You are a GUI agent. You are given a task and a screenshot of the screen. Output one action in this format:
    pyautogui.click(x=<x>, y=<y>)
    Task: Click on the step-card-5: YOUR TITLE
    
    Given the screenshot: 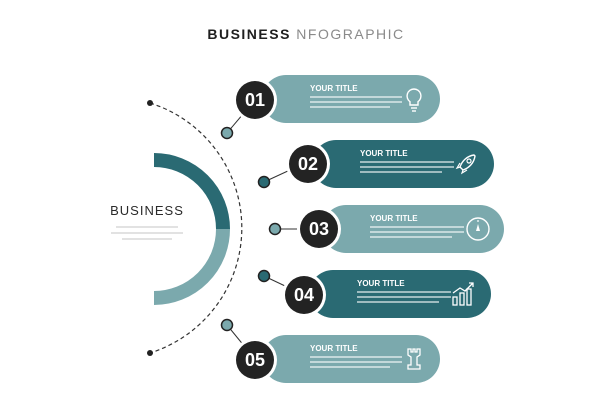 What is the action you would take?
    pyautogui.click(x=351, y=359)
    